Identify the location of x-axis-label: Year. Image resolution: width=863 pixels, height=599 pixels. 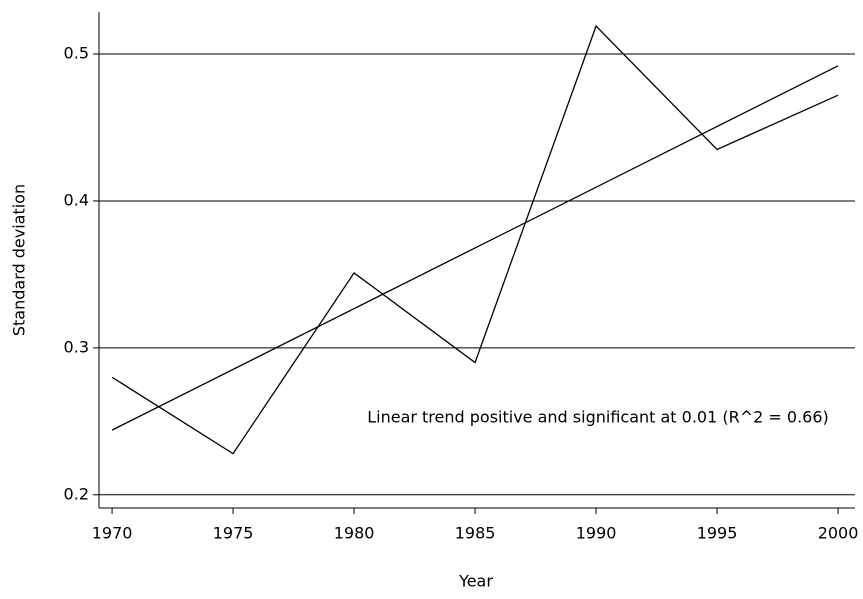
(475, 581).